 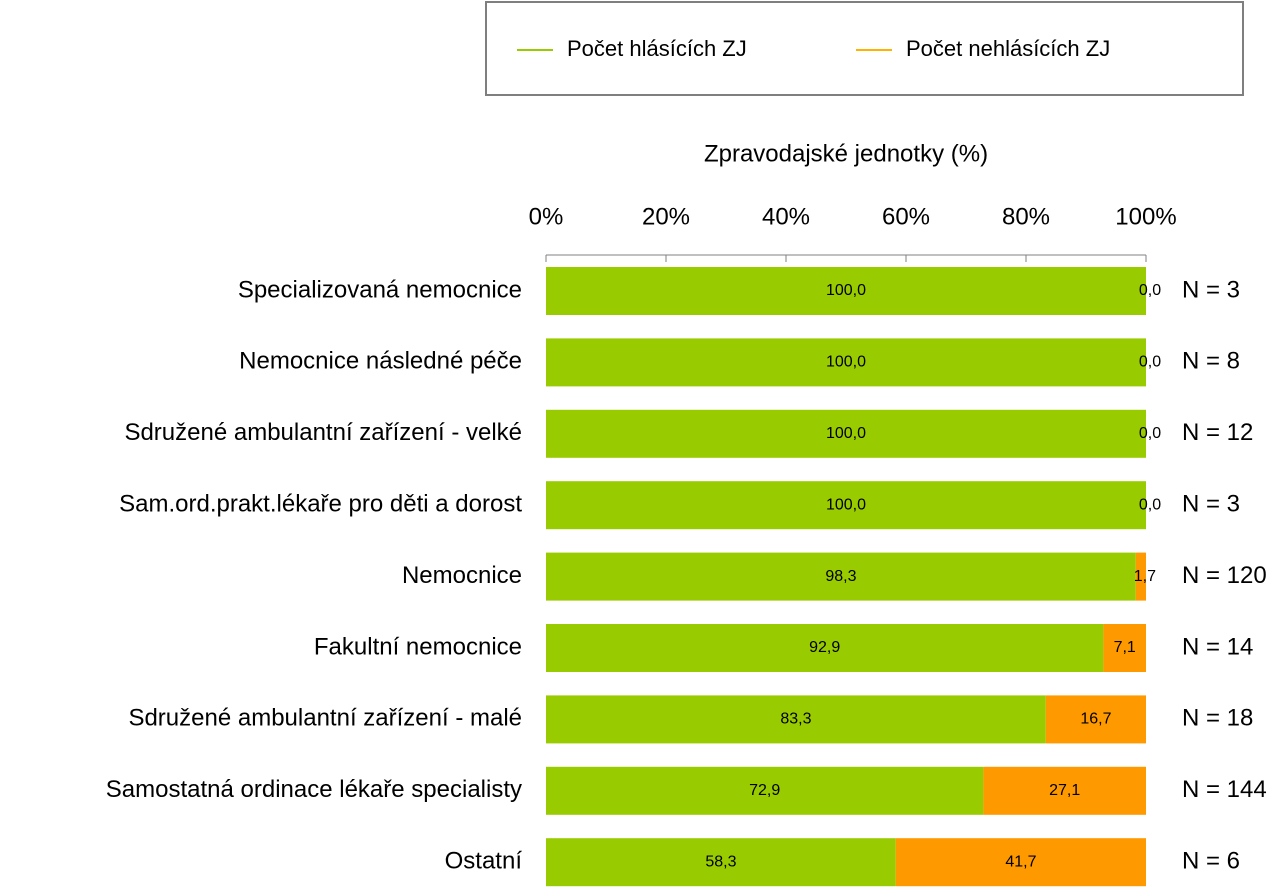 What do you see at coordinates (1224, 789) in the screenshot?
I see `n-annotation: N = 144` at bounding box center [1224, 789].